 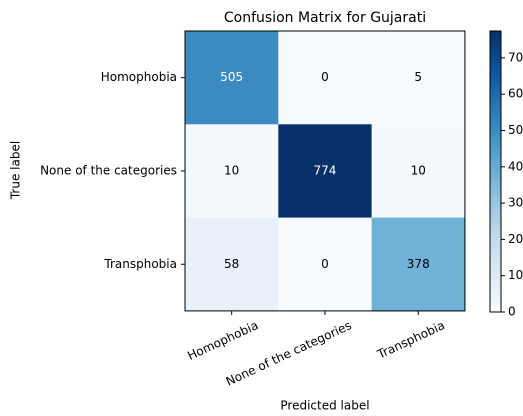 What do you see at coordinates (515, 94) in the screenshot?
I see `colorbar-tick-label: 600` at bounding box center [515, 94].